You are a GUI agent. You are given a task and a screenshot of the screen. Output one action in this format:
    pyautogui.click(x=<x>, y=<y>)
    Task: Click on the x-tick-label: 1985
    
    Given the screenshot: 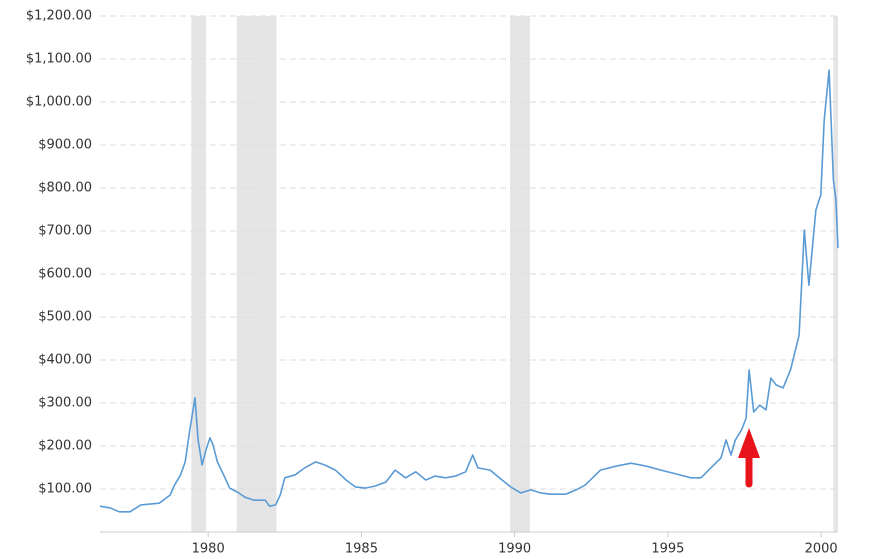 What is the action you would take?
    pyautogui.click(x=361, y=549)
    